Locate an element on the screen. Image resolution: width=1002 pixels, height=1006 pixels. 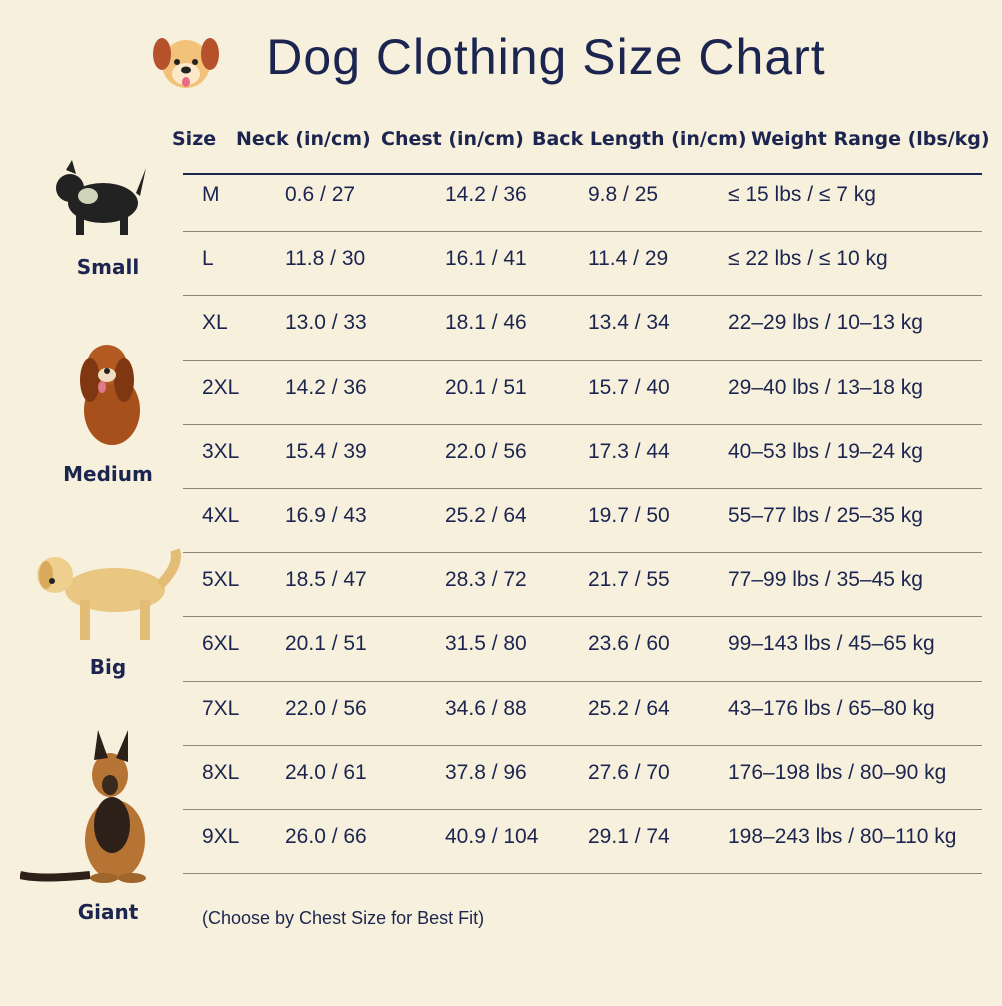
cell: 77–99 lbs / 35–45 kg is located at coordinates (825, 580).